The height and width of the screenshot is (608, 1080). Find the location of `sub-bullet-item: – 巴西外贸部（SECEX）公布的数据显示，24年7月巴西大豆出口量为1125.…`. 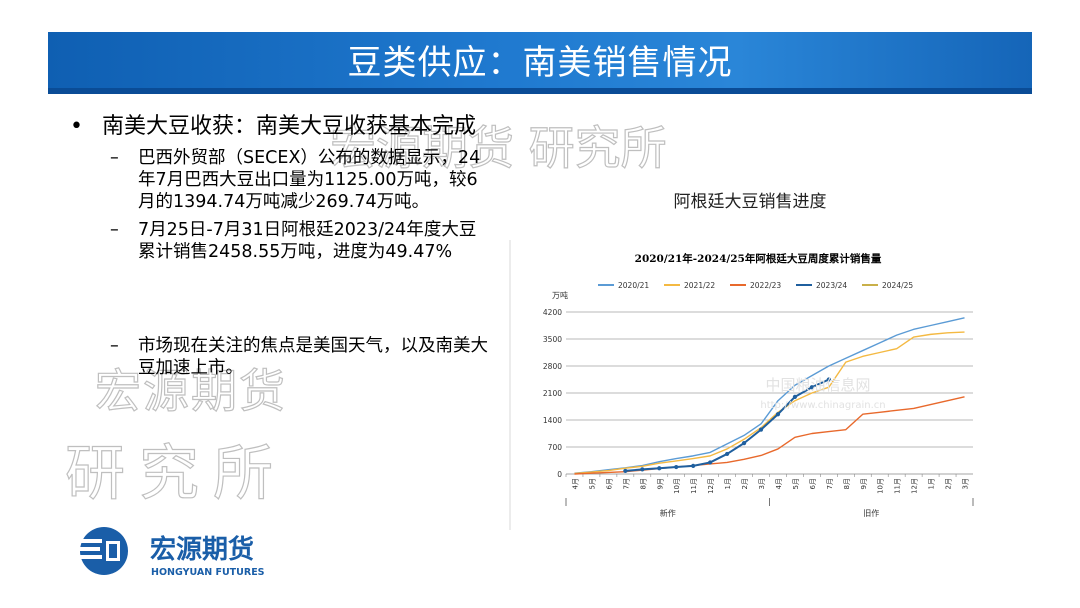

sub-bullet-item: – 巴西外贸部（SECEX）公布的数据显示，24年7月巴西大豆出口量为1125.… is located at coordinates (280, 180).